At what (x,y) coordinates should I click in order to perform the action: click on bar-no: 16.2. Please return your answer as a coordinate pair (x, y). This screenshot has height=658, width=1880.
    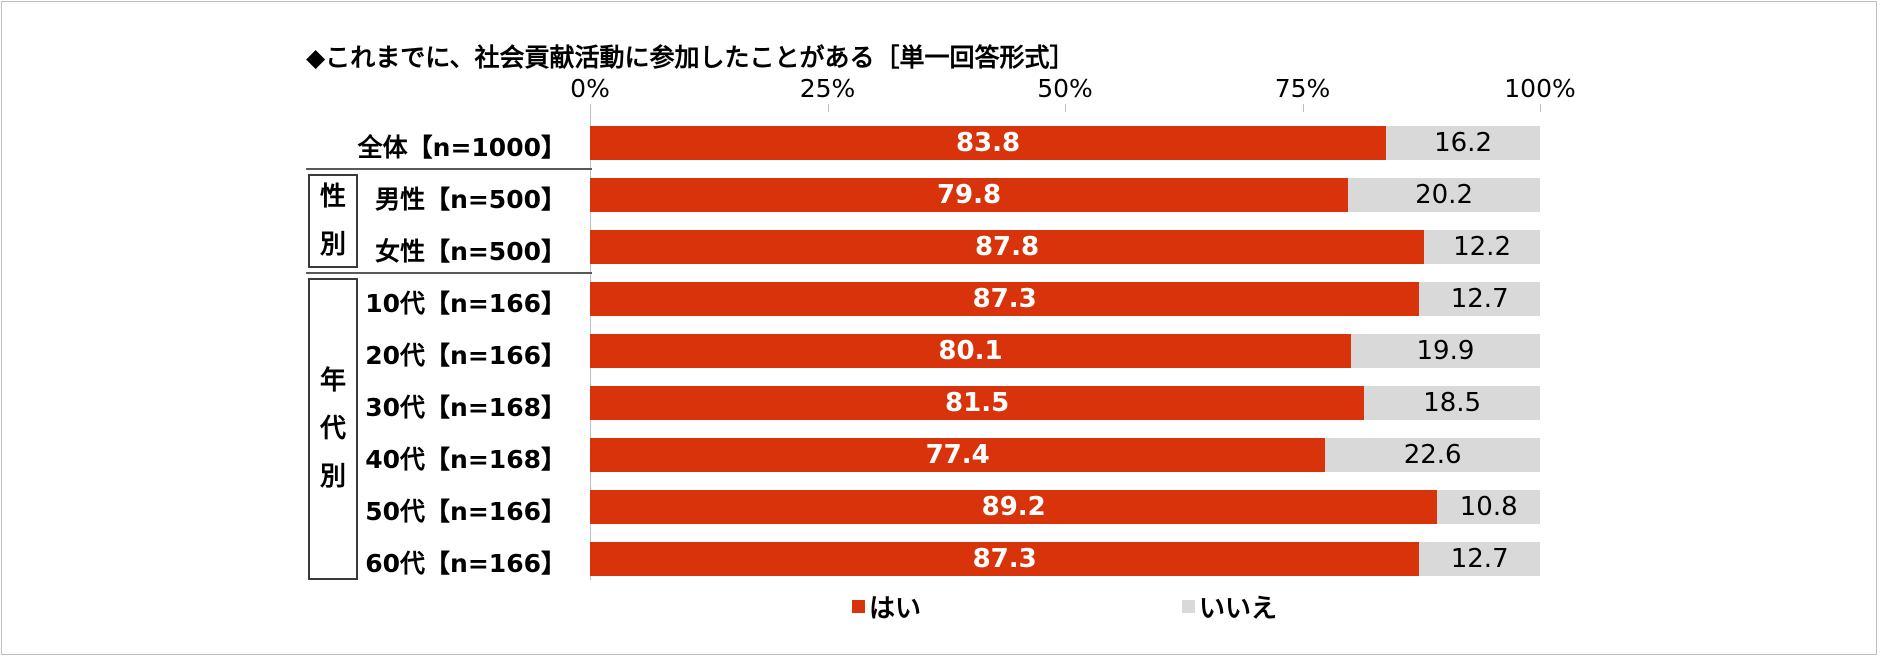
    Looking at the image, I should click on (1463, 143).